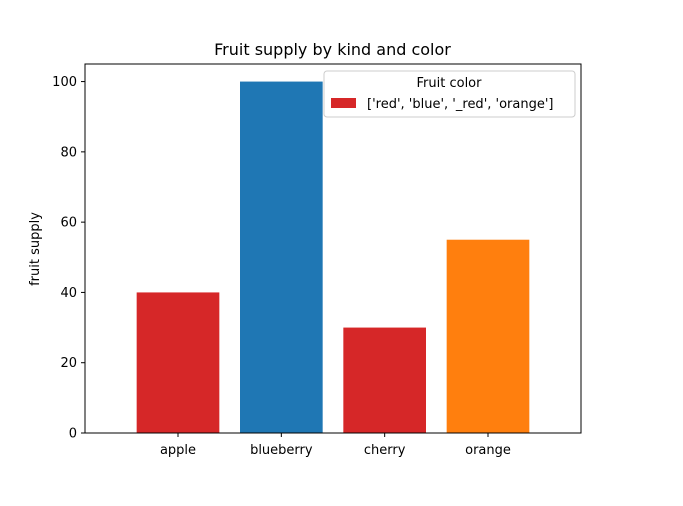 Image resolution: width=683 pixels, height=506 pixels. I want to click on y-tick-label: 80, so click(68, 152).